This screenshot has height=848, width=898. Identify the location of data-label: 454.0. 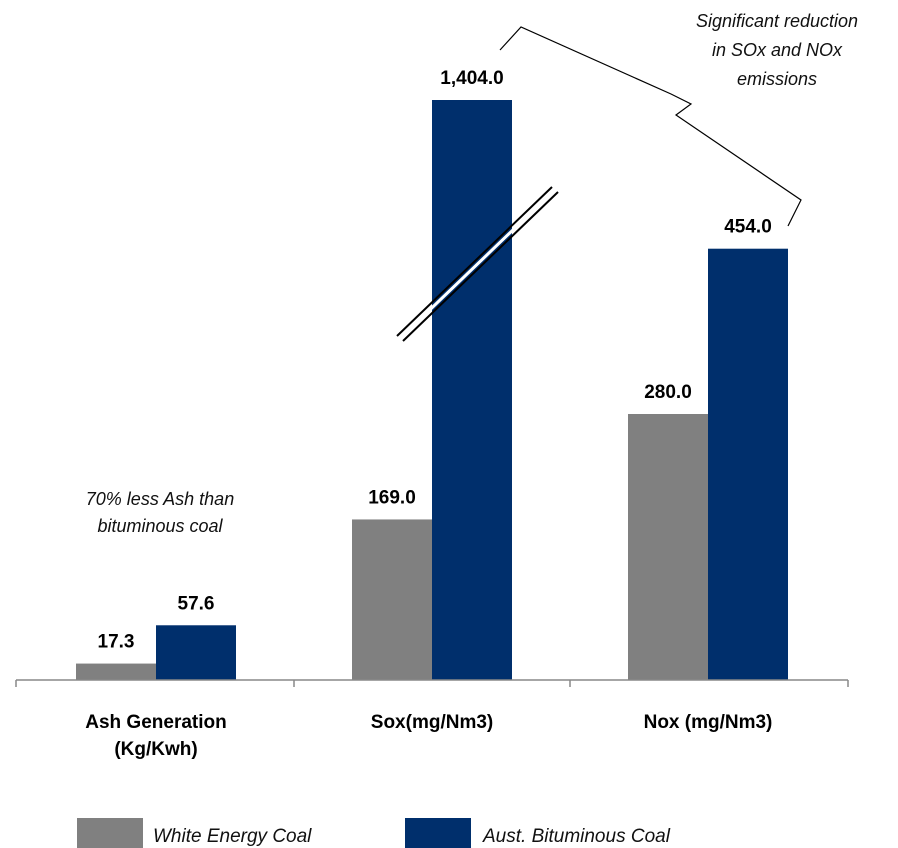
(748, 227).